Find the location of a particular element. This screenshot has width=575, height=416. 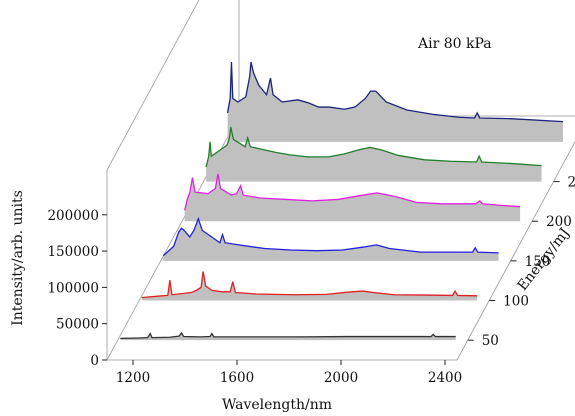

x-axis-title: Wavelength/nm is located at coordinates (277, 405).